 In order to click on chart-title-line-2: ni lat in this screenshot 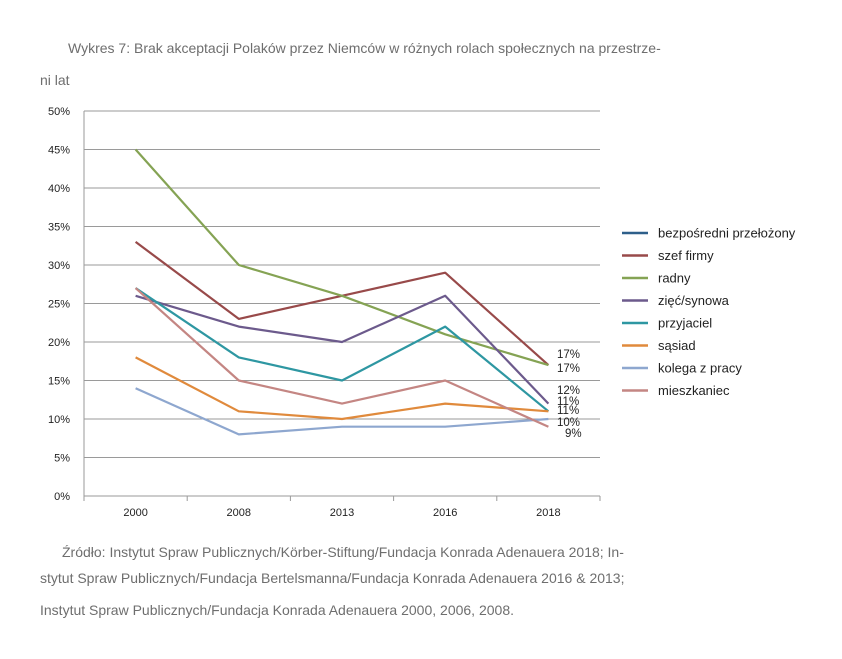, I will do `click(55, 80)`.